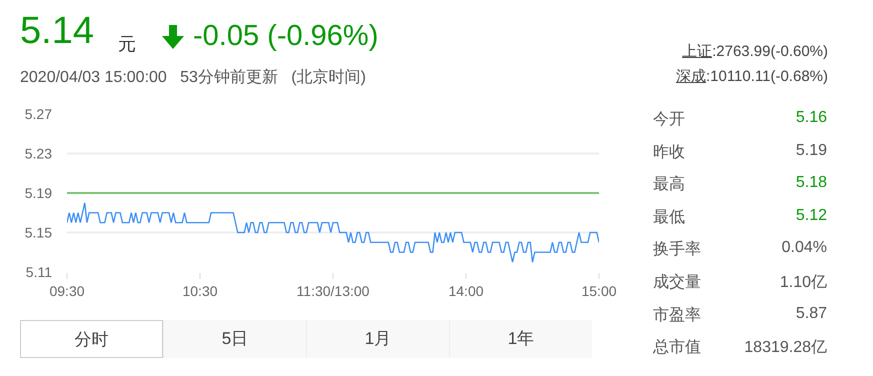 The height and width of the screenshot is (376, 873). What do you see at coordinates (669, 120) in the screenshot?
I see `text: 今开` at bounding box center [669, 120].